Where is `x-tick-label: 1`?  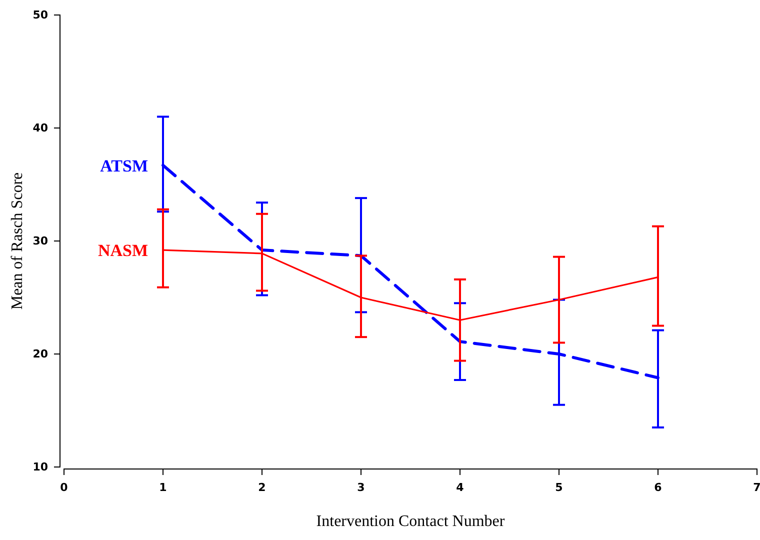 x-tick-label: 1 is located at coordinates (163, 487).